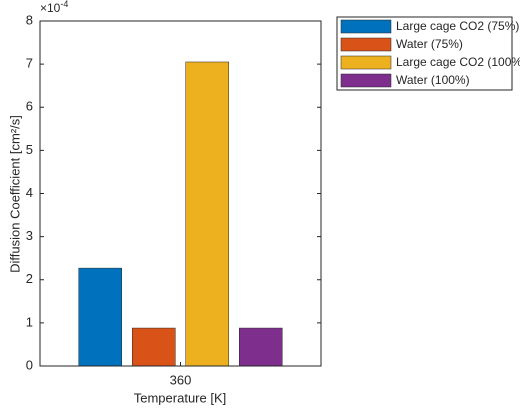 The width and height of the screenshot is (520, 408). What do you see at coordinates (429, 44) in the screenshot?
I see `legend-label: Water (75%)` at bounding box center [429, 44].